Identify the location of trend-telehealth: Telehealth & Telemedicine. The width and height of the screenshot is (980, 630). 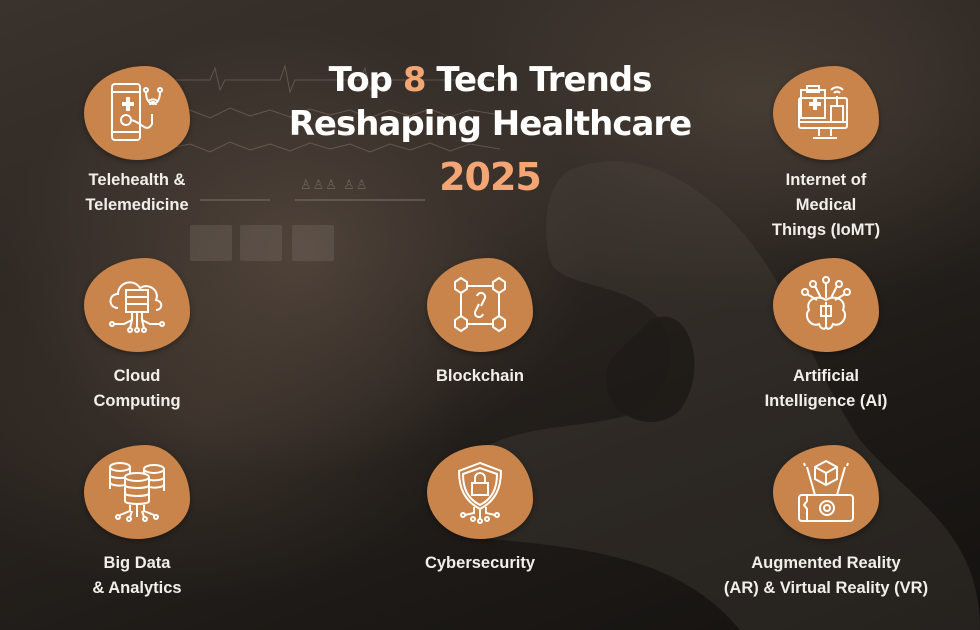
(137, 142).